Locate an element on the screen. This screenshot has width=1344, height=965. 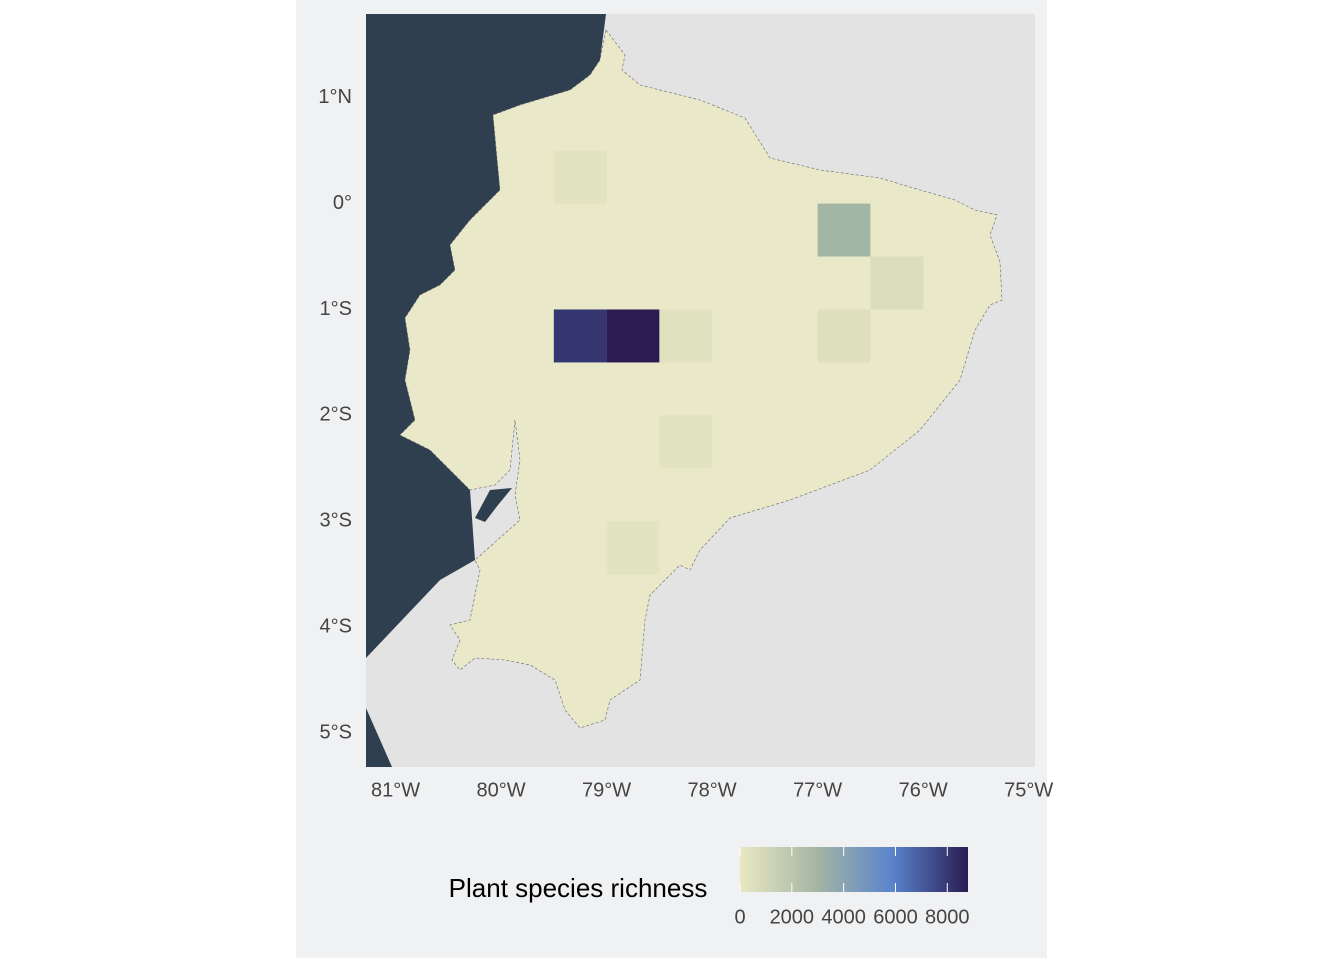
legend-tick-label: 6000 is located at coordinates (895, 917).